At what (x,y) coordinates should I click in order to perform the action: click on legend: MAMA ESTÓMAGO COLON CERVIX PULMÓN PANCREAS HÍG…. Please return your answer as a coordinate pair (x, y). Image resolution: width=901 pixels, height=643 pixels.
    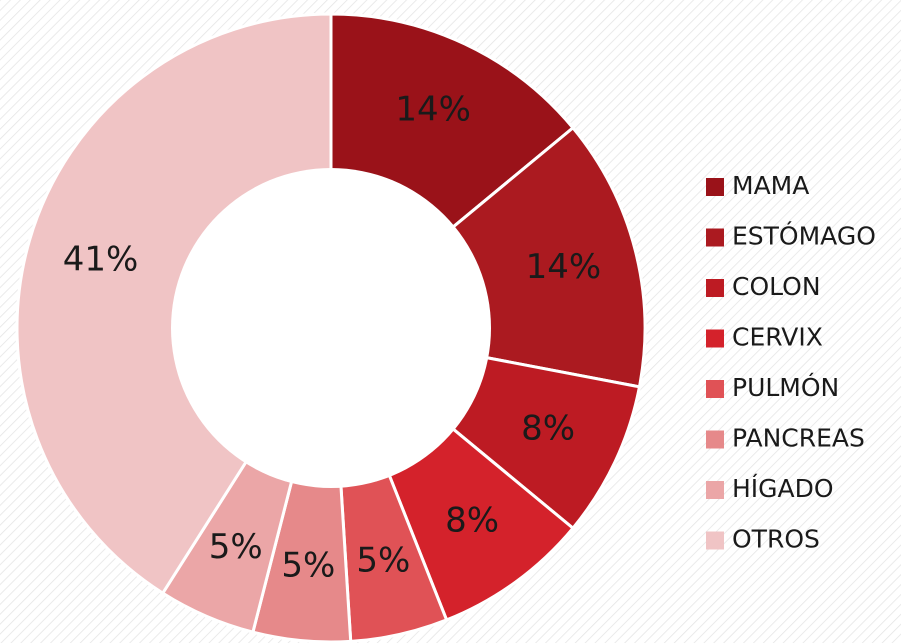
    Looking at the image, I should click on (791, 362).